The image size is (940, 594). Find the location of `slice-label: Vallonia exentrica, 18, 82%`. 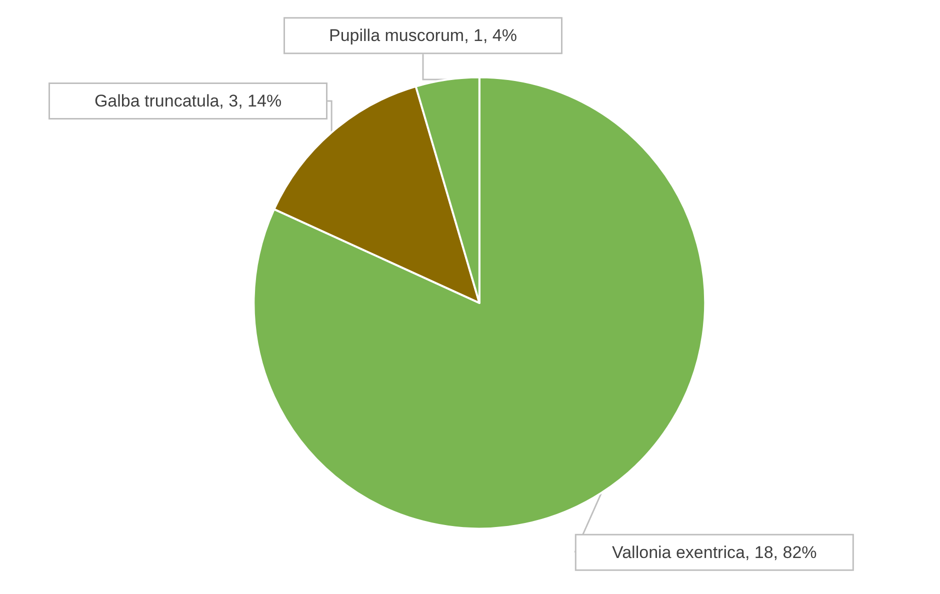

slice-label: Vallonia exentrica, 18, 82% is located at coordinates (714, 552).